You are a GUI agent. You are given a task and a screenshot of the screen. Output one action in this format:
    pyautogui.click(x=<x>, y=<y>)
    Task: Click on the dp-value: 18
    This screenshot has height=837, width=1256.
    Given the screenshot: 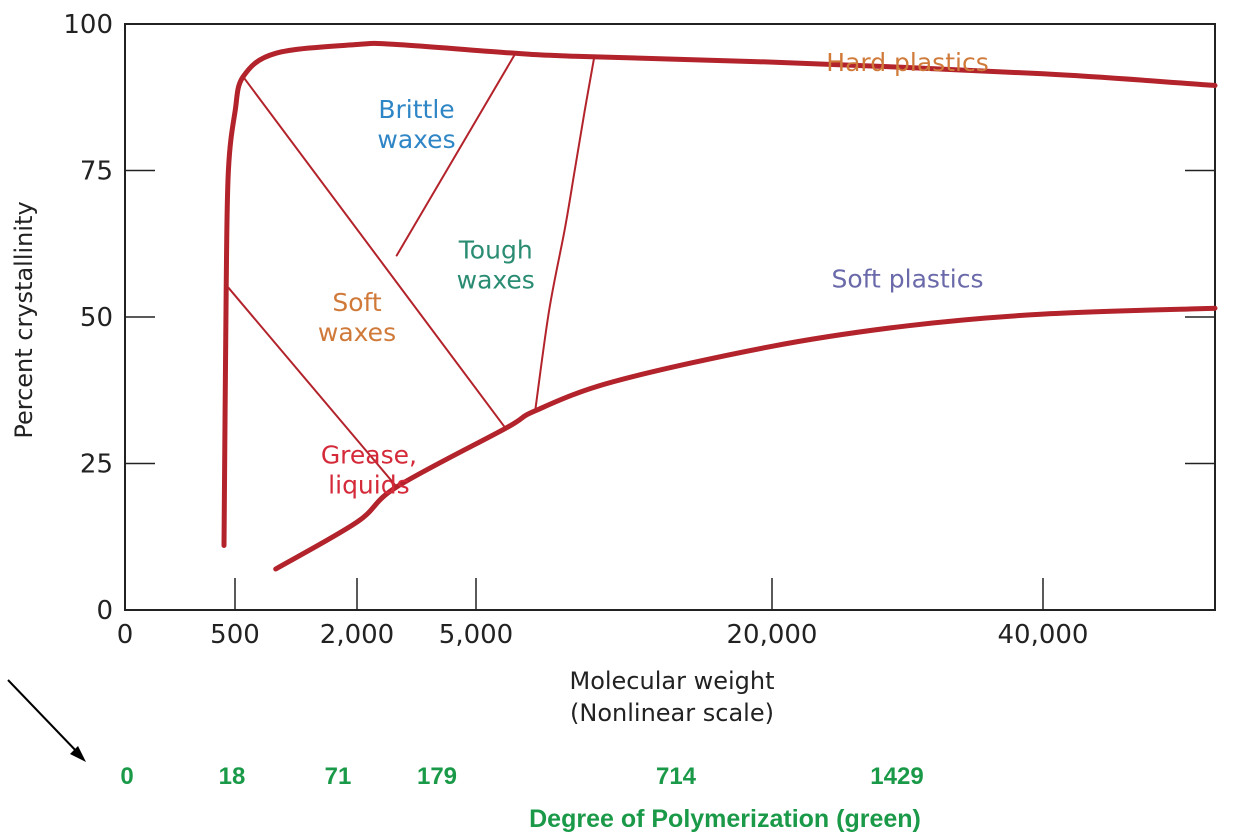 What is the action you would take?
    pyautogui.click(x=232, y=776)
    